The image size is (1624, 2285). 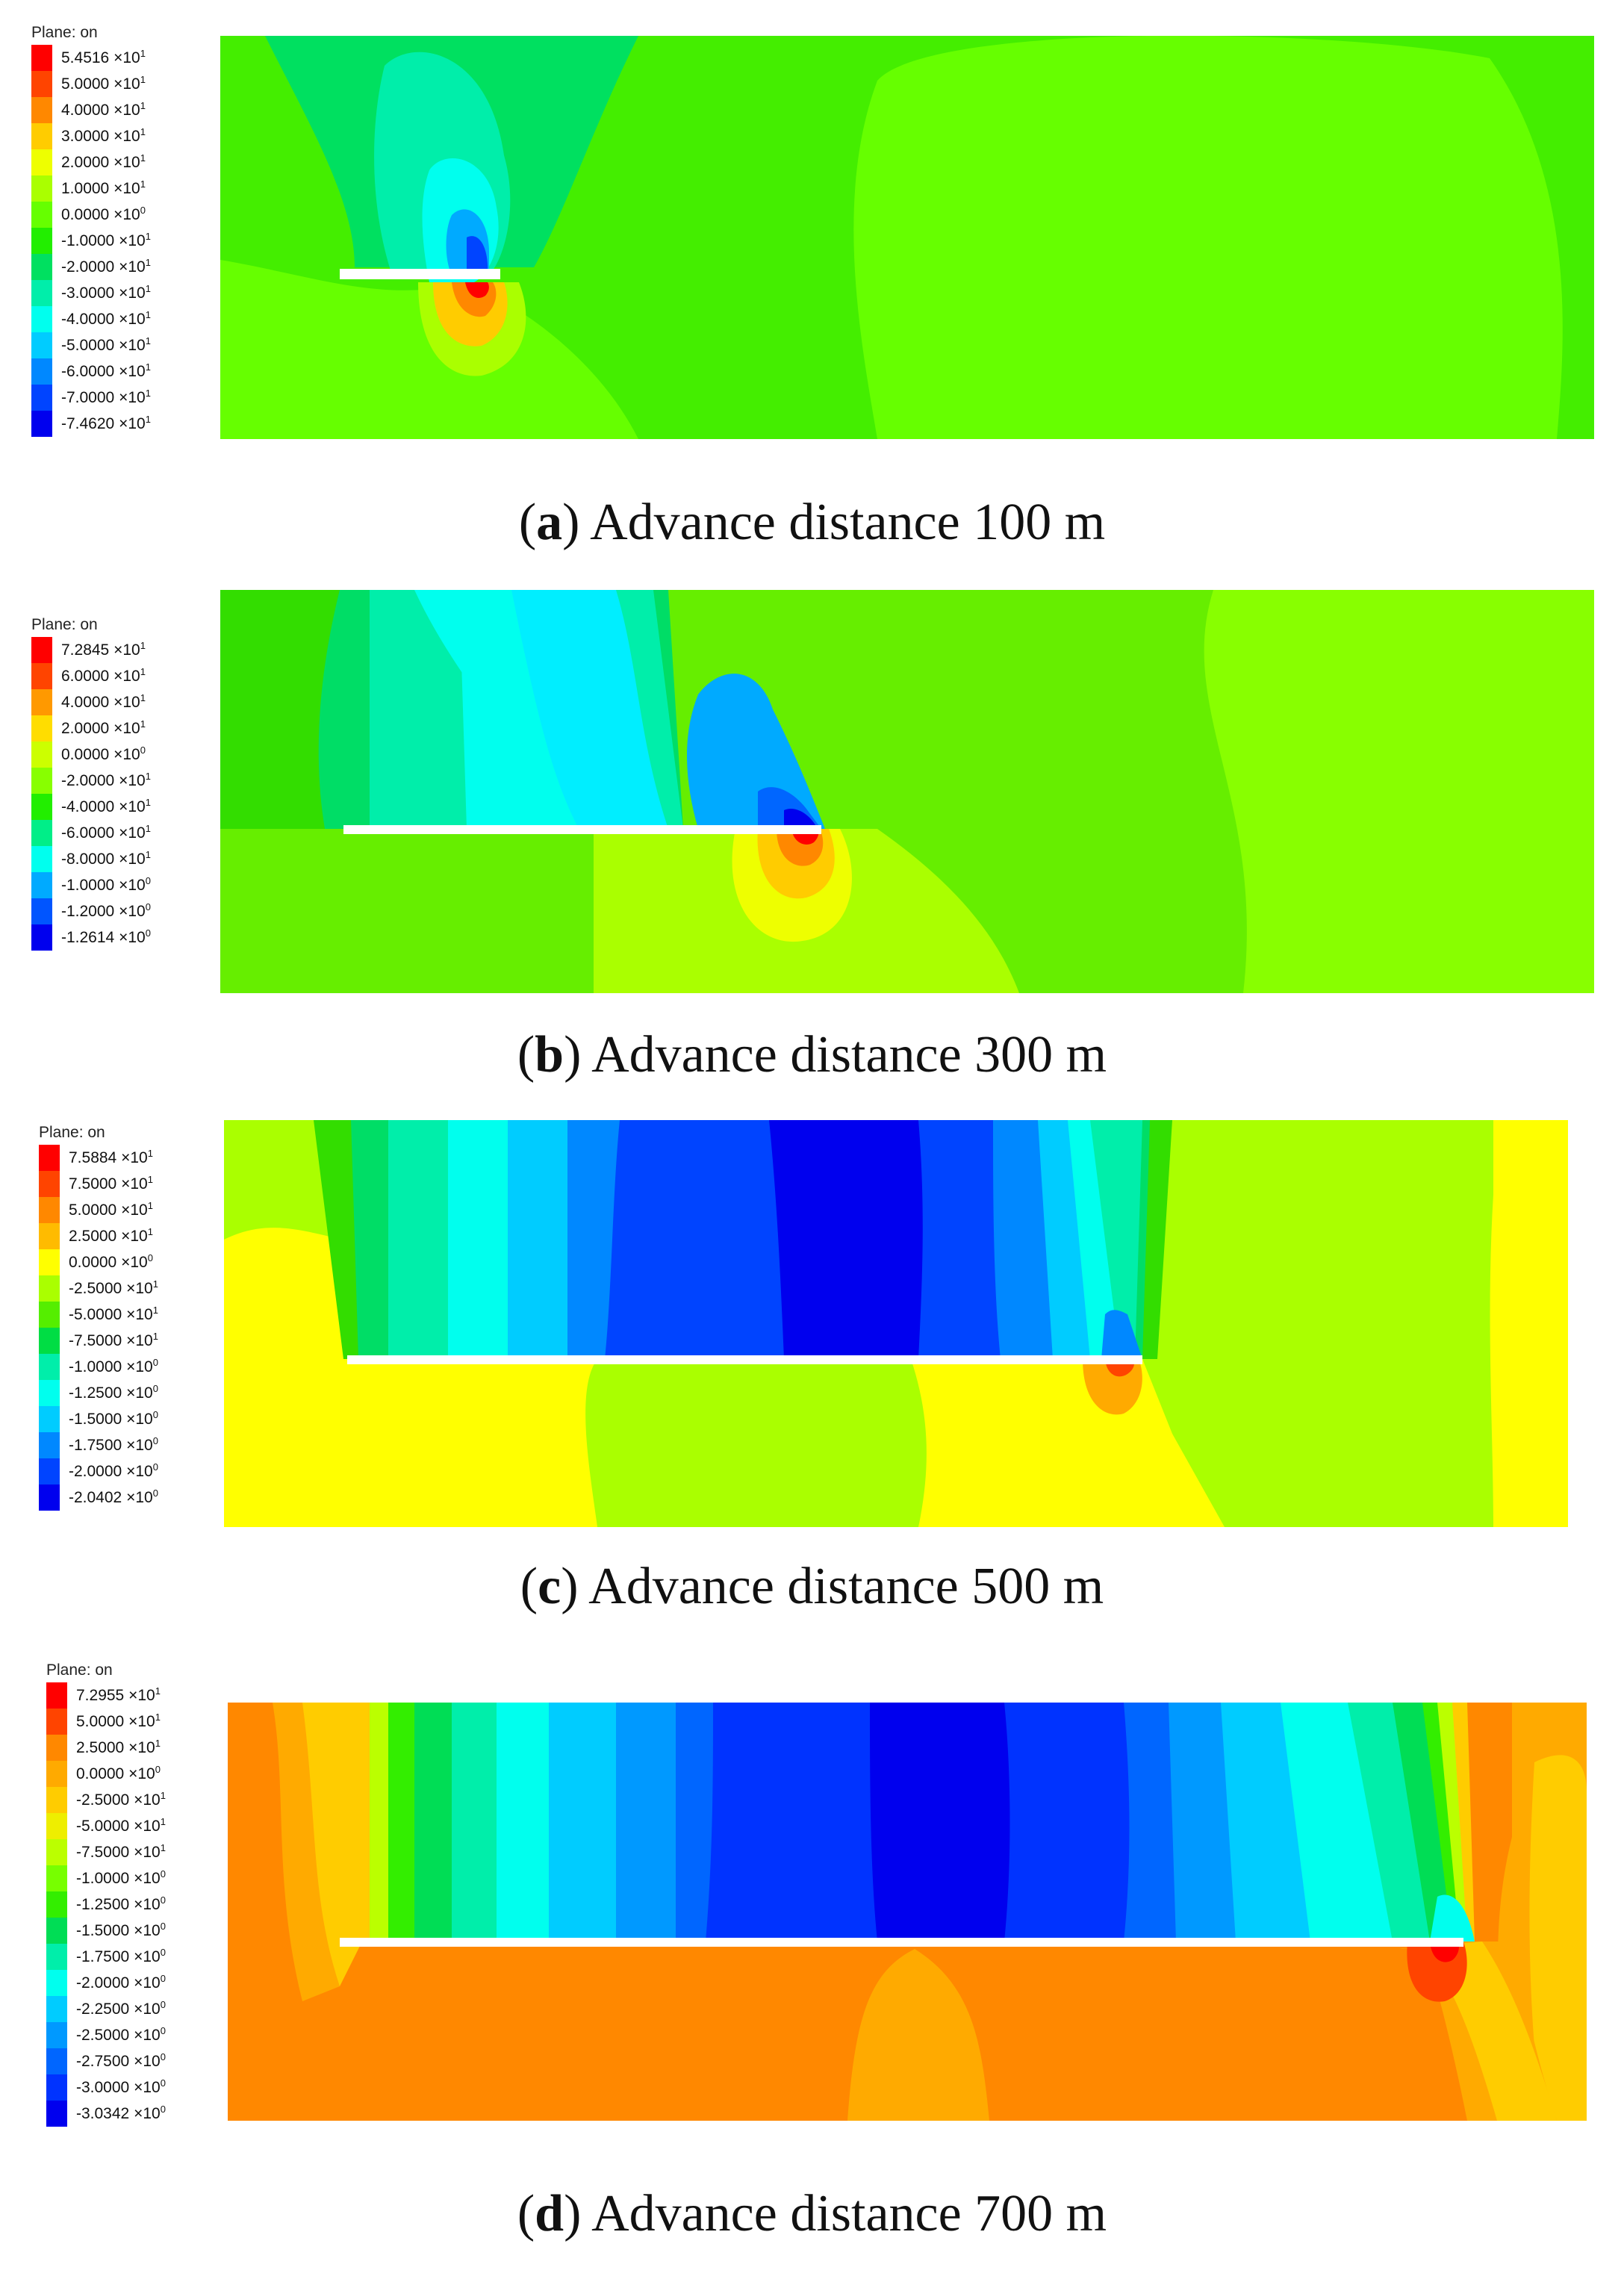 I want to click on legend-row: -7.4620 ×101, so click(x=128, y=424).